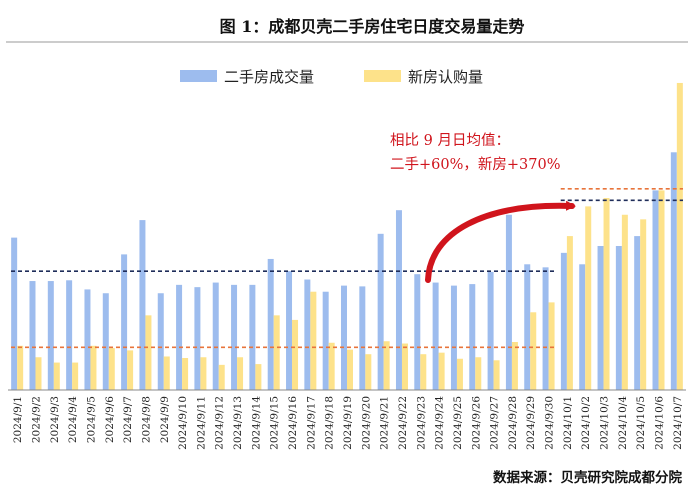 Image resolution: width=694 pixels, height=499 pixels. I want to click on x-tick-label: 2024/9/30, so click(550, 423).